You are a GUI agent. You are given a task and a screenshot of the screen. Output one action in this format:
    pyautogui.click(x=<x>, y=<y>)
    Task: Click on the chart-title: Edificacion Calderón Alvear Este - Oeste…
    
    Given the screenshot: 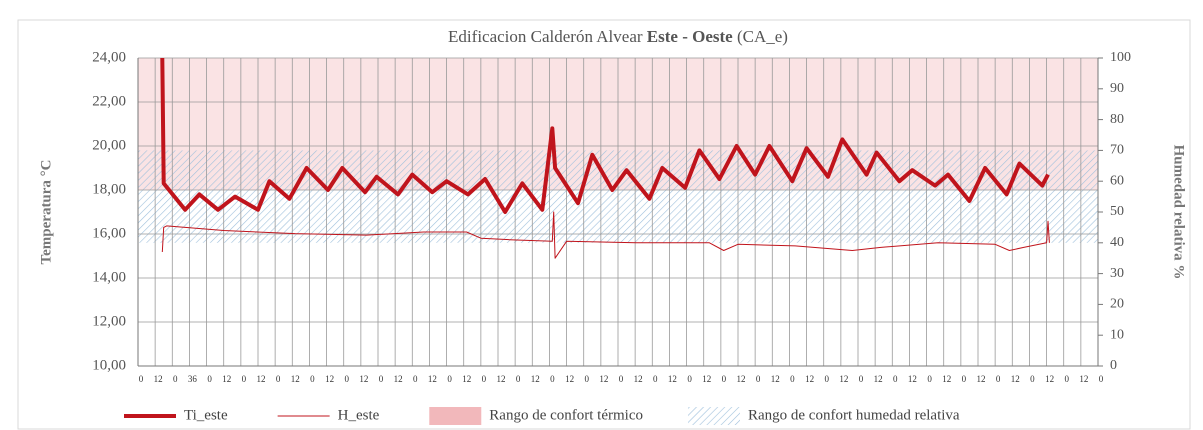 What is the action you would take?
    pyautogui.click(x=618, y=36)
    